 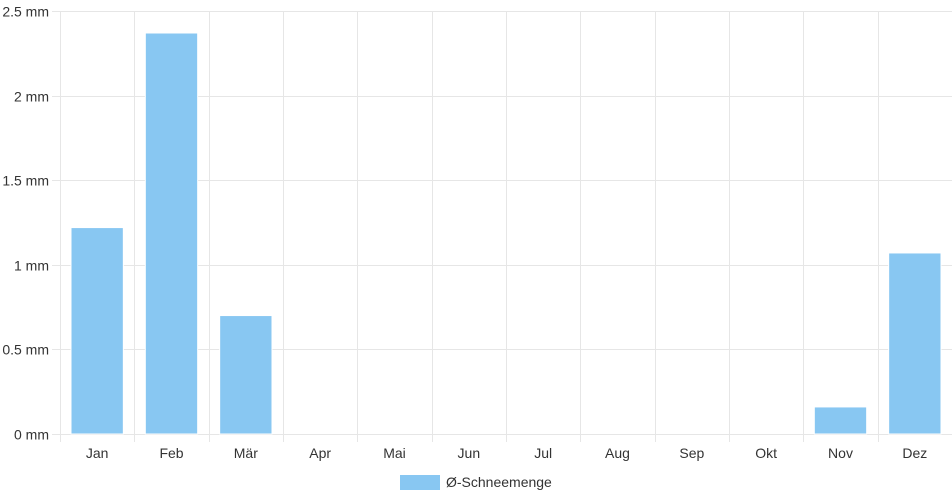 What do you see at coordinates (320, 453) in the screenshot?
I see `x-tick-label: Apr` at bounding box center [320, 453].